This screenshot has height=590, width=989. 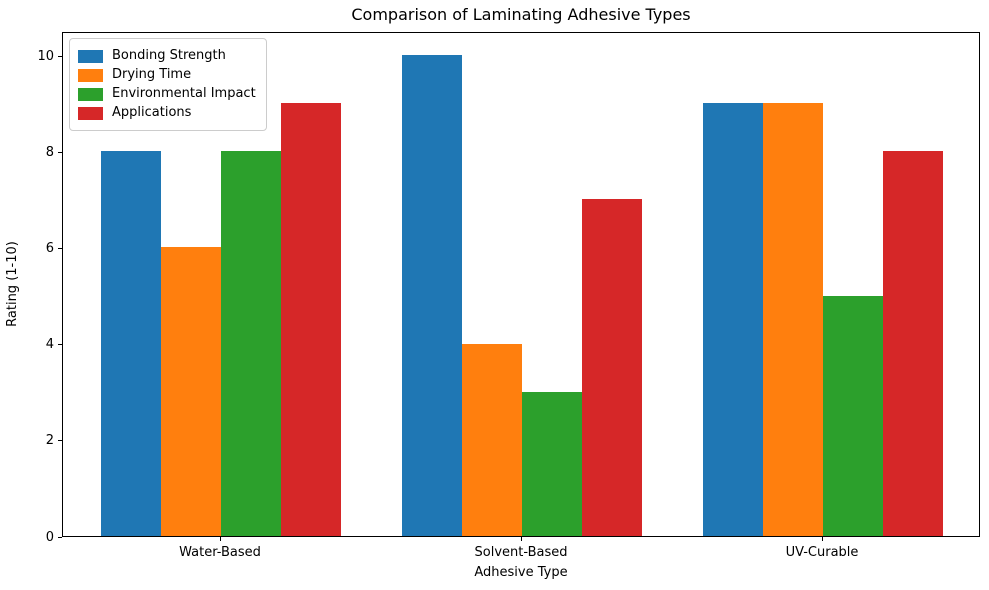 What do you see at coordinates (792, 319) in the screenshot?
I see `bar-drying-time-uv-curable` at bounding box center [792, 319].